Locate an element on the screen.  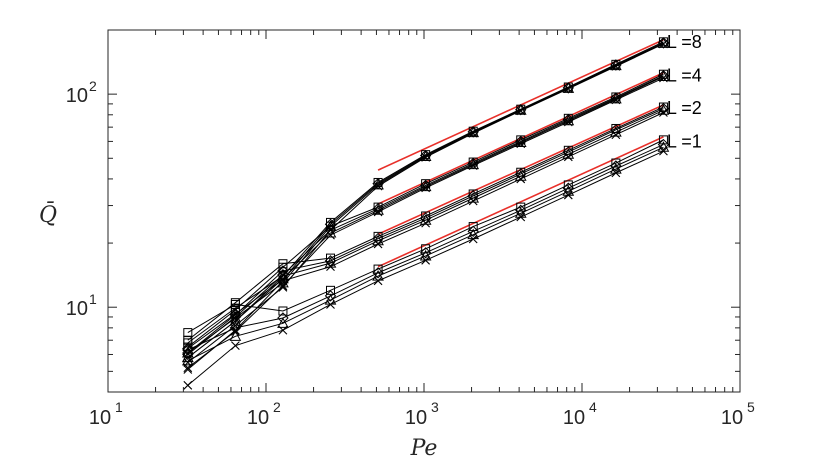
curve-label: L =1 is located at coordinates (684, 141).